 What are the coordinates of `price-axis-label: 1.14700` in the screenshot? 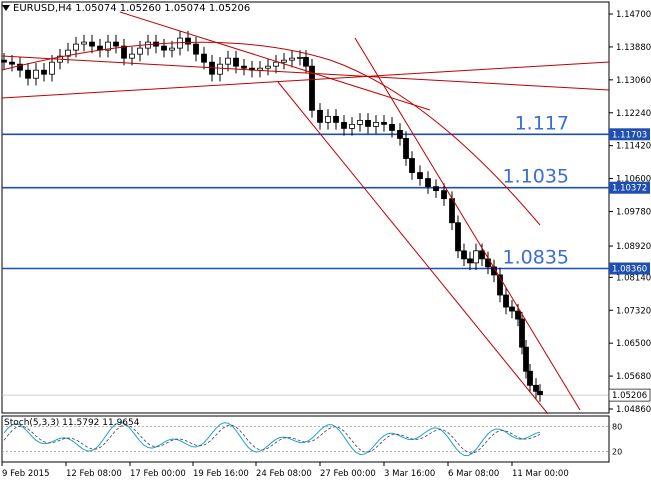 It's located at (633, 15).